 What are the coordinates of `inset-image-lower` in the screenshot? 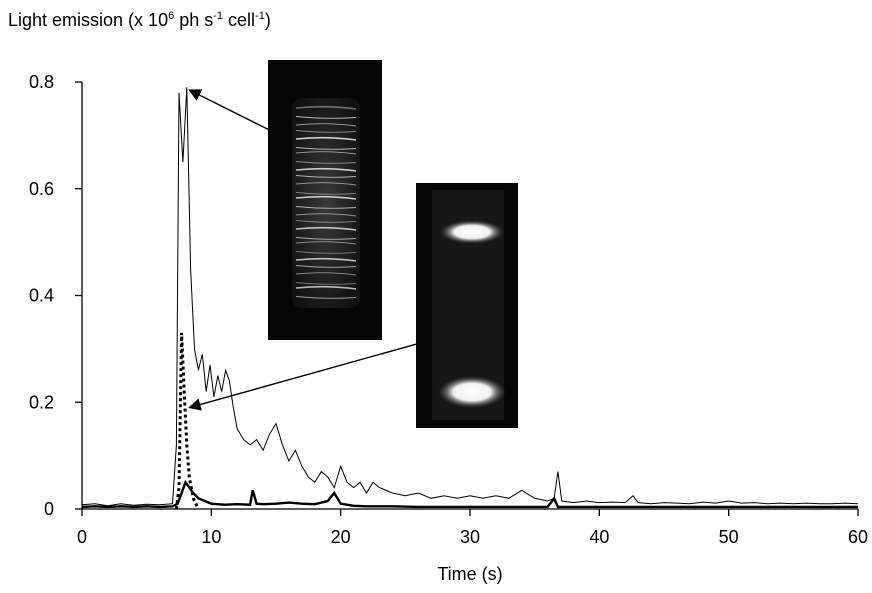 It's located at (467, 305).